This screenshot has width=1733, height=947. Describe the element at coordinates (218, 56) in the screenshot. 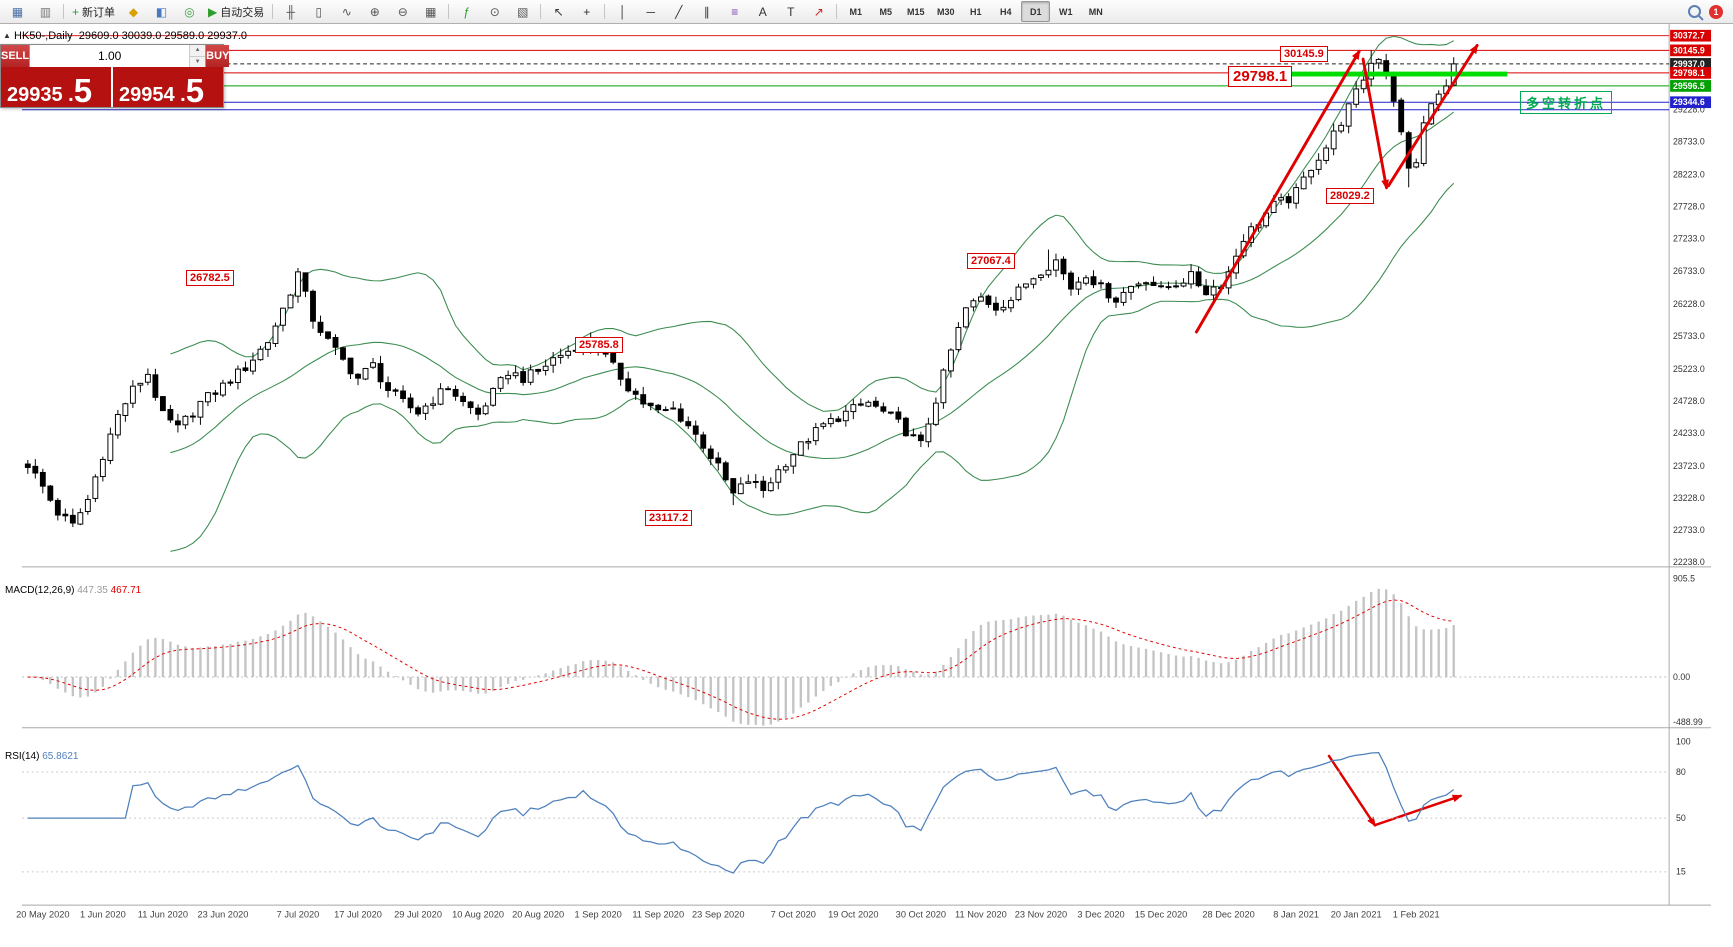

I see `buy-button: BUY` at that location.